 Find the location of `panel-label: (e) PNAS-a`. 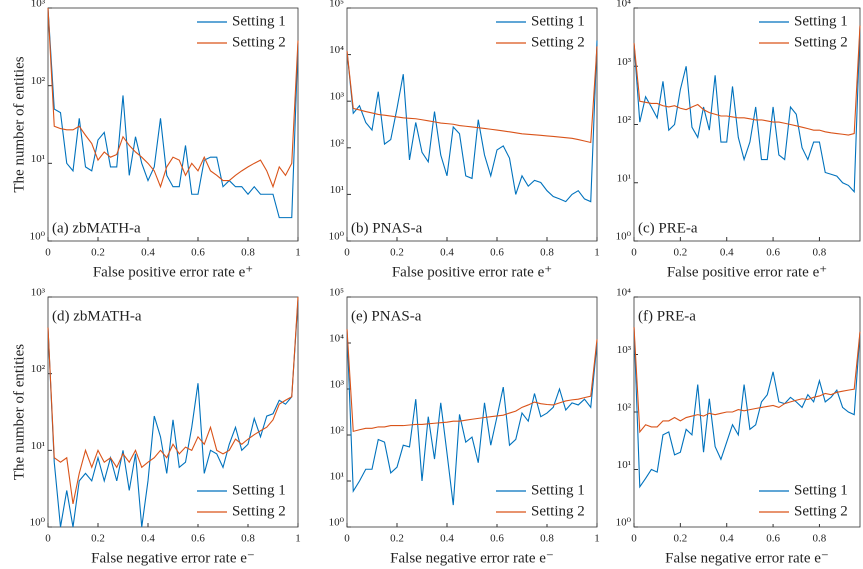

panel-label: (e) PNAS-a is located at coordinates (386, 316).